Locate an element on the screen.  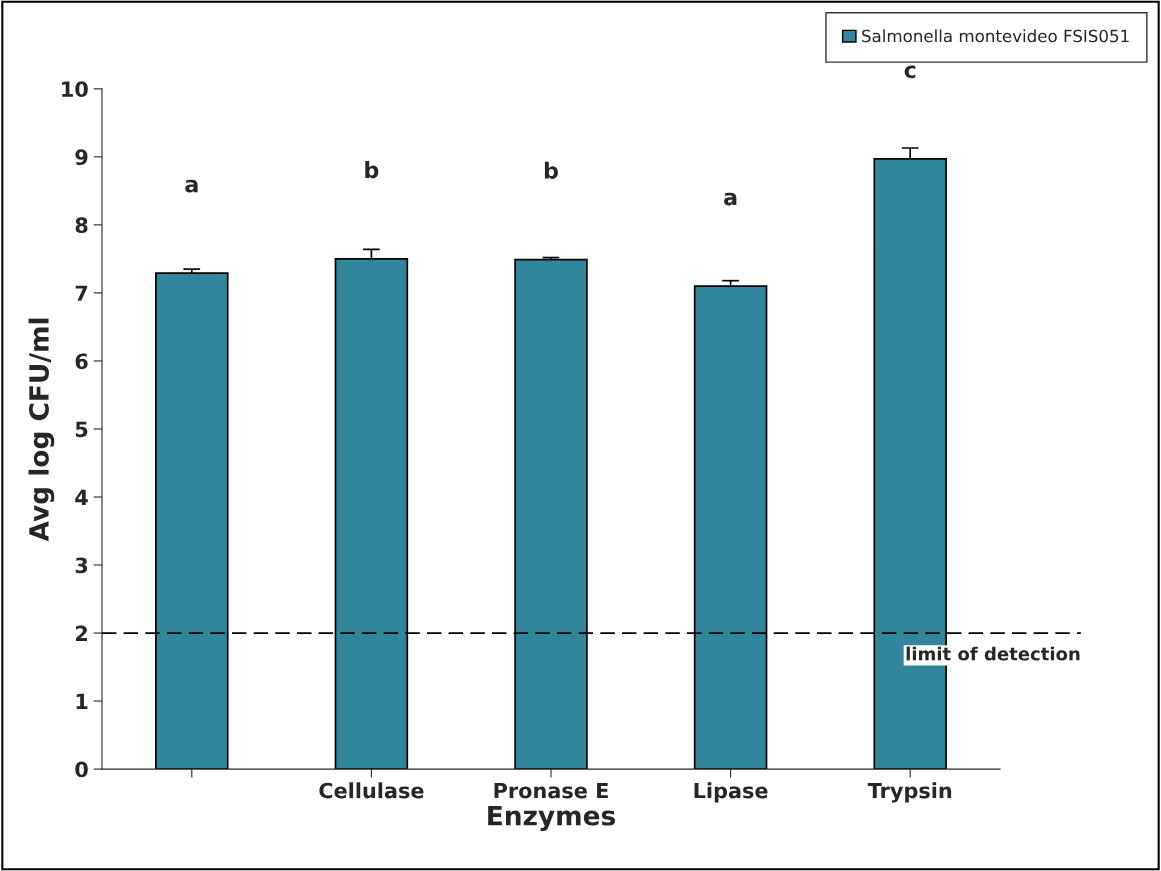
x-tick-label: Pronase E is located at coordinates (551, 790).